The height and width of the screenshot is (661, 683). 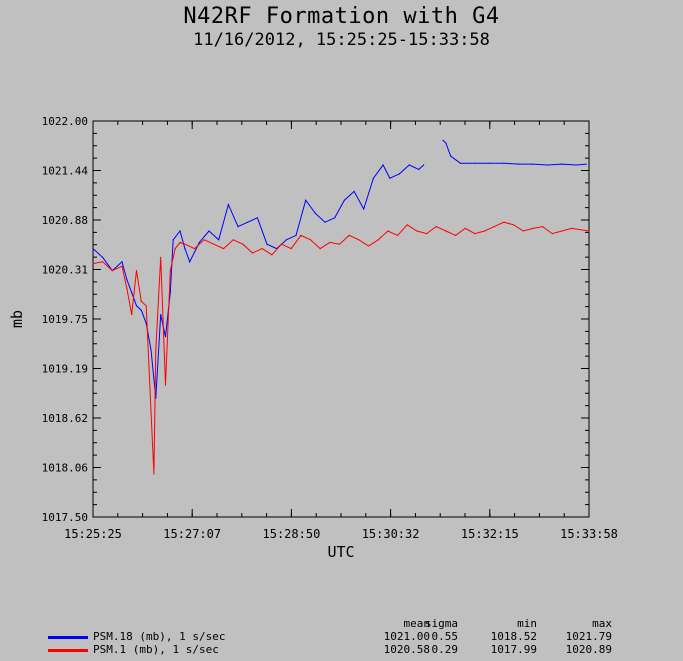 What do you see at coordinates (513, 636) in the screenshot?
I see `legend-min-psm18: 1018.52` at bounding box center [513, 636].